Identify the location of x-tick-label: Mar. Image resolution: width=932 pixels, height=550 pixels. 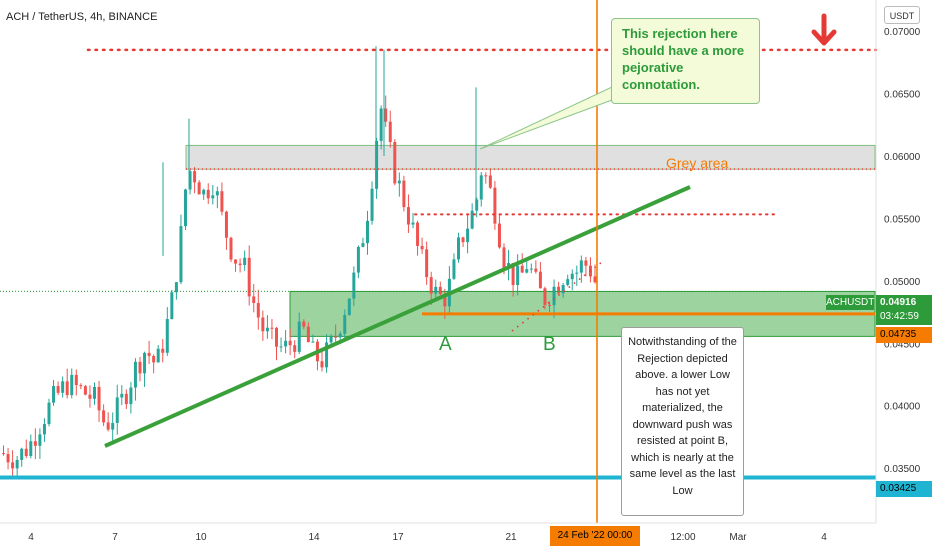
(738, 537).